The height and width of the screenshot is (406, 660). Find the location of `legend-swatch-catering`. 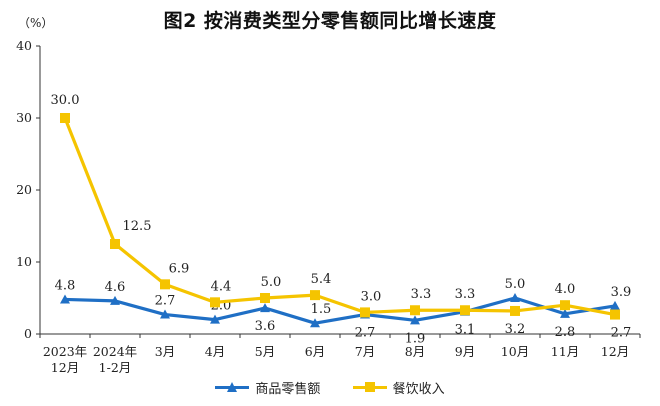

legend-swatch-catering is located at coordinates (369, 387).